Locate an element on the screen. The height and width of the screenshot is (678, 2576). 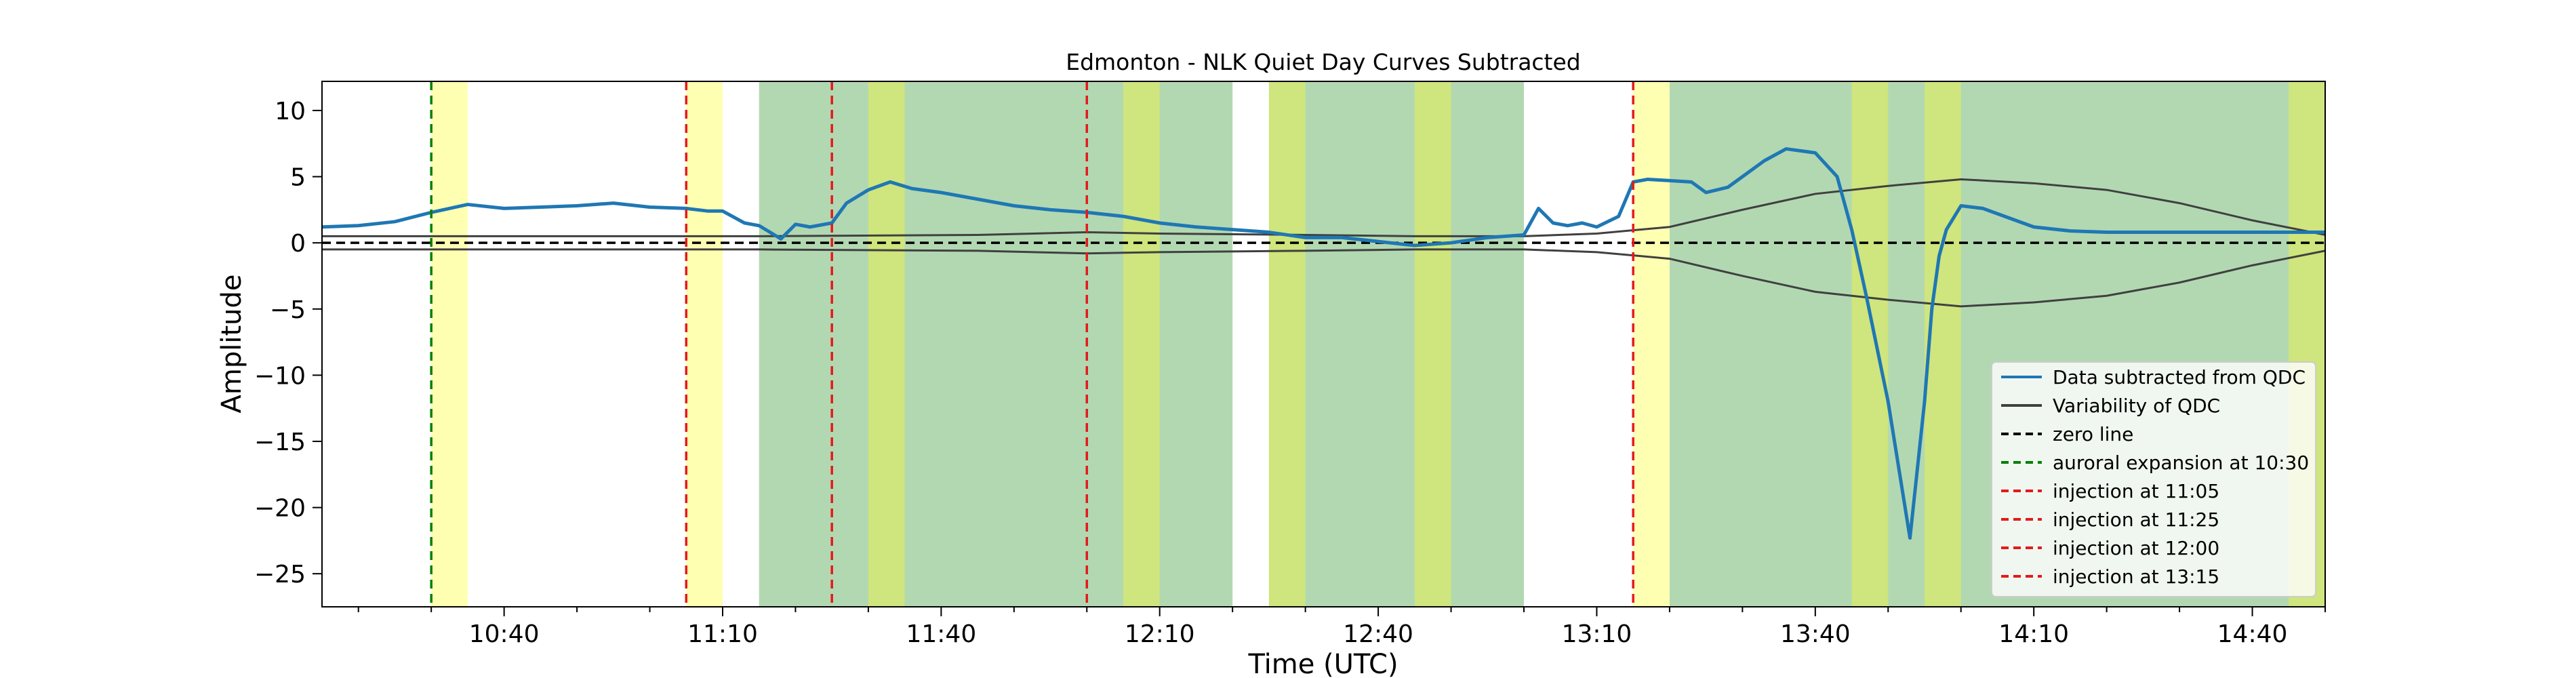
legend-label: Data subtracted from QDC is located at coordinates (2179, 377).